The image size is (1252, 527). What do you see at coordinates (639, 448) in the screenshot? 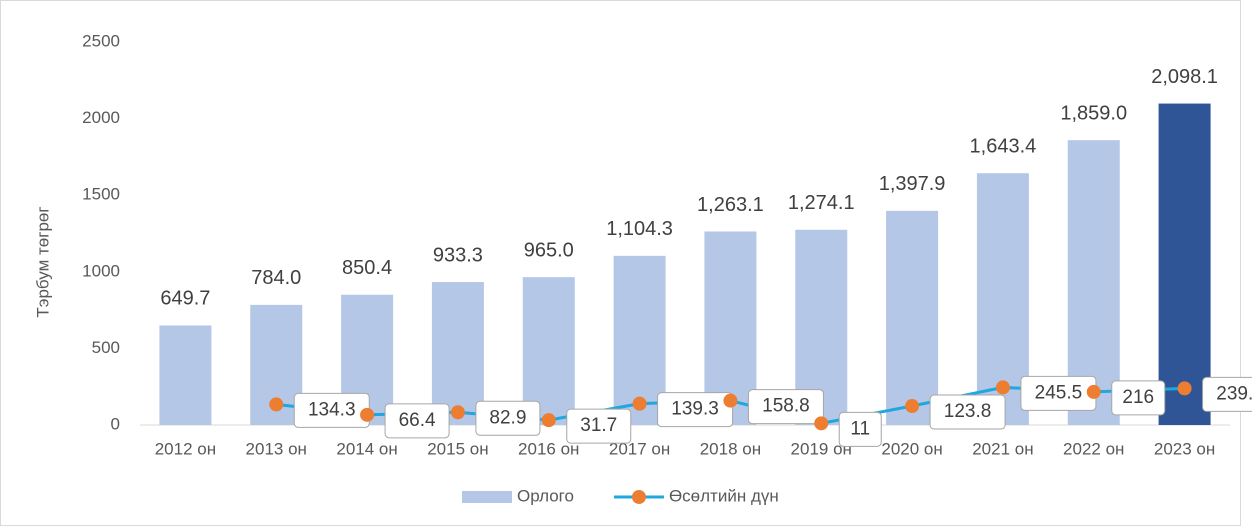
I see `x-tick-label: 2017 он` at bounding box center [639, 448].